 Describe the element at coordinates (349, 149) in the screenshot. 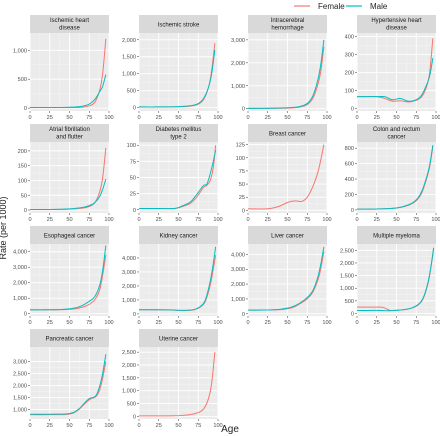

I see `y-tick-label: 800` at that location.